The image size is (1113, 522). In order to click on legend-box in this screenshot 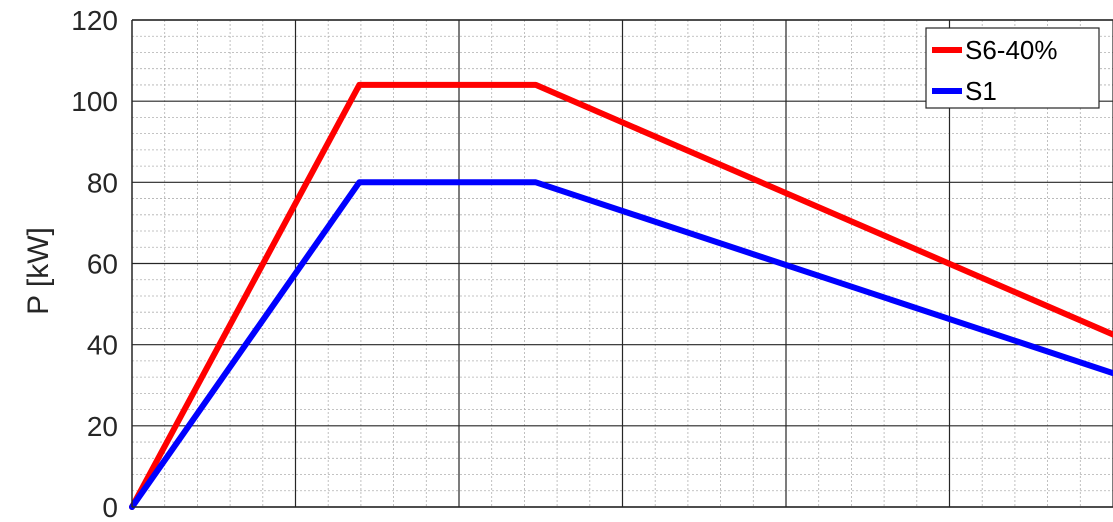, I will do `click(1012, 68)`.